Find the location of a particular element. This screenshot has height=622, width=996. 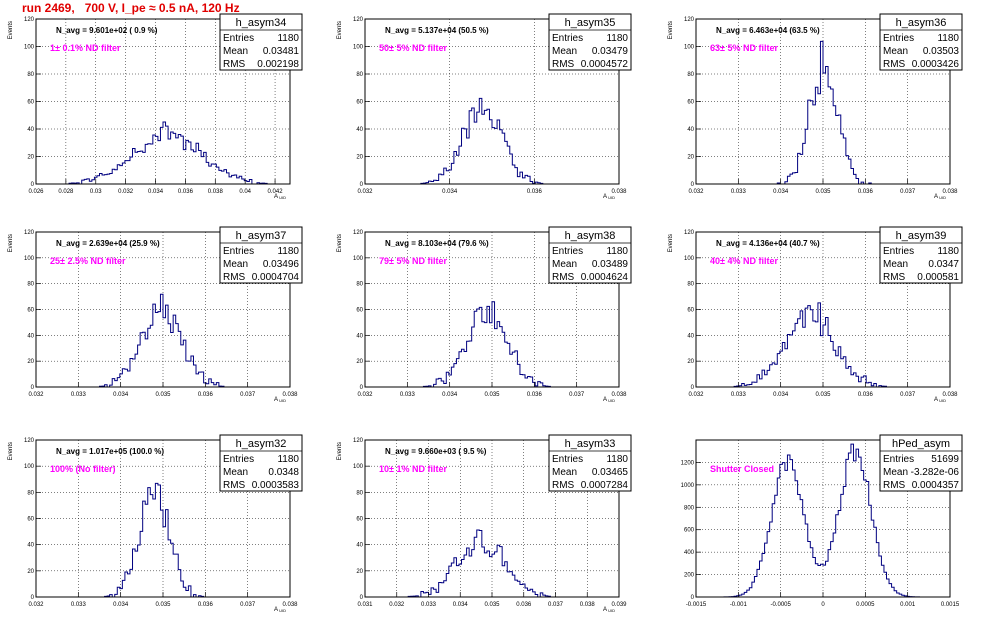

n-avg-label: N_avg = 9.660e+03 ( 9.5 %) is located at coordinates (436, 451).